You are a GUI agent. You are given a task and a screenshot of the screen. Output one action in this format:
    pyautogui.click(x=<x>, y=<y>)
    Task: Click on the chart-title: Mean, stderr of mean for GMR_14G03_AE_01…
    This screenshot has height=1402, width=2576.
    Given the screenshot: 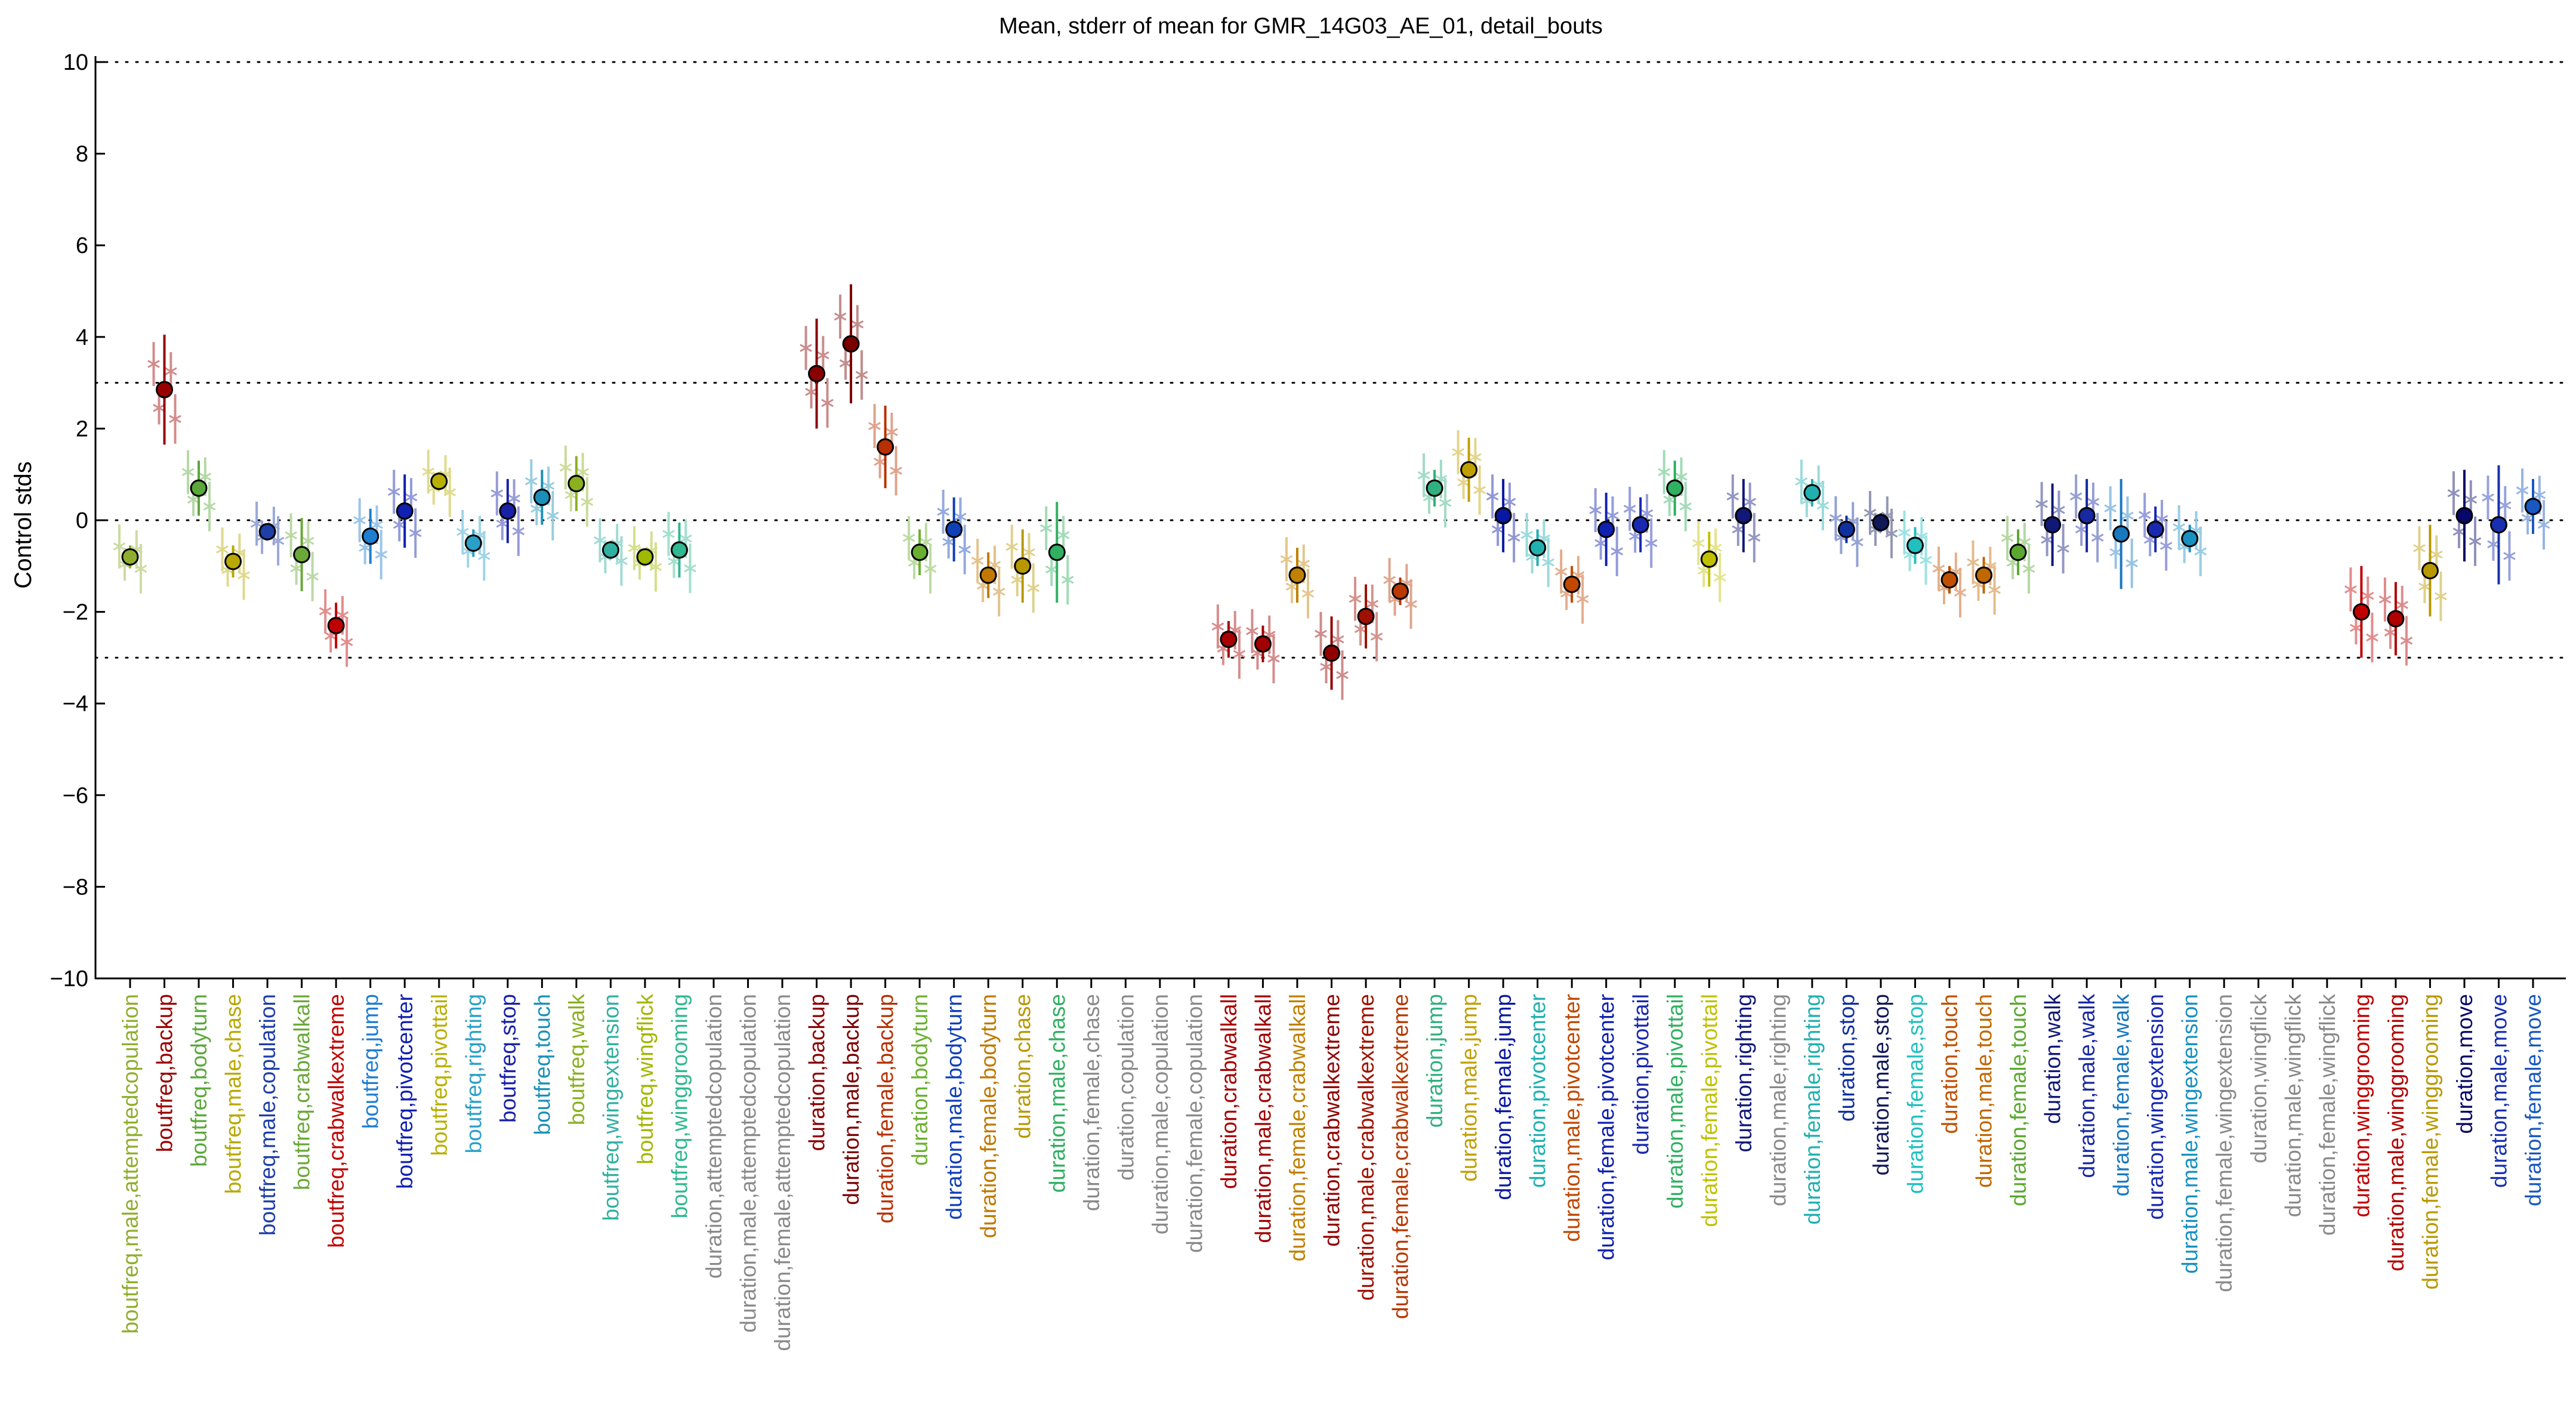 What is the action you would take?
    pyautogui.click(x=1301, y=26)
    